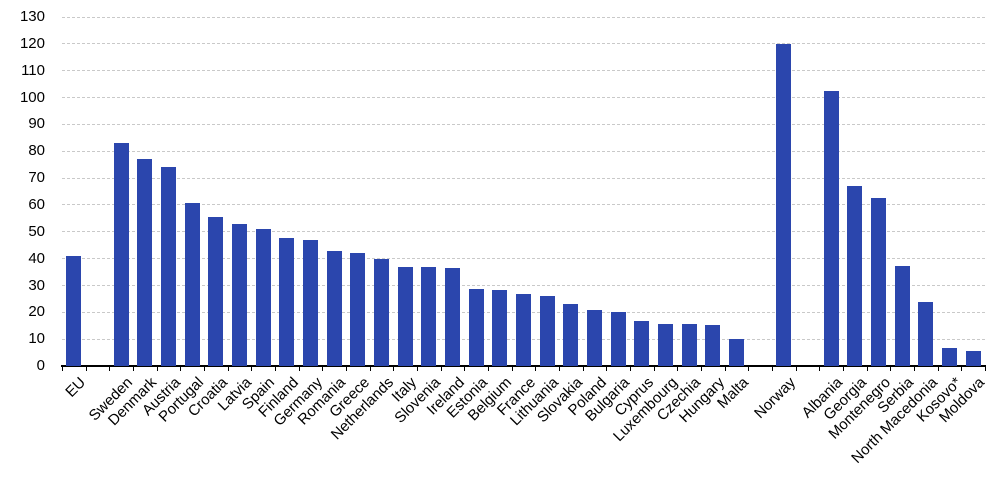 The width and height of the screenshot is (1006, 496). What do you see at coordinates (121, 254) in the screenshot?
I see `bar-sweden` at bounding box center [121, 254].